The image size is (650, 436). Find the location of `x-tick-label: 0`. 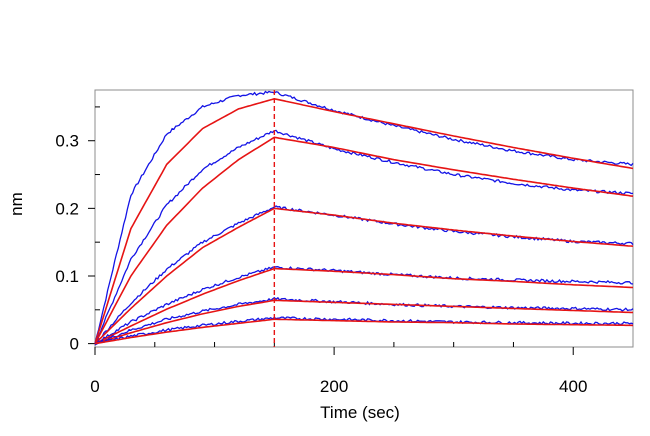

x-tick-label: 0 is located at coordinates (94, 386).